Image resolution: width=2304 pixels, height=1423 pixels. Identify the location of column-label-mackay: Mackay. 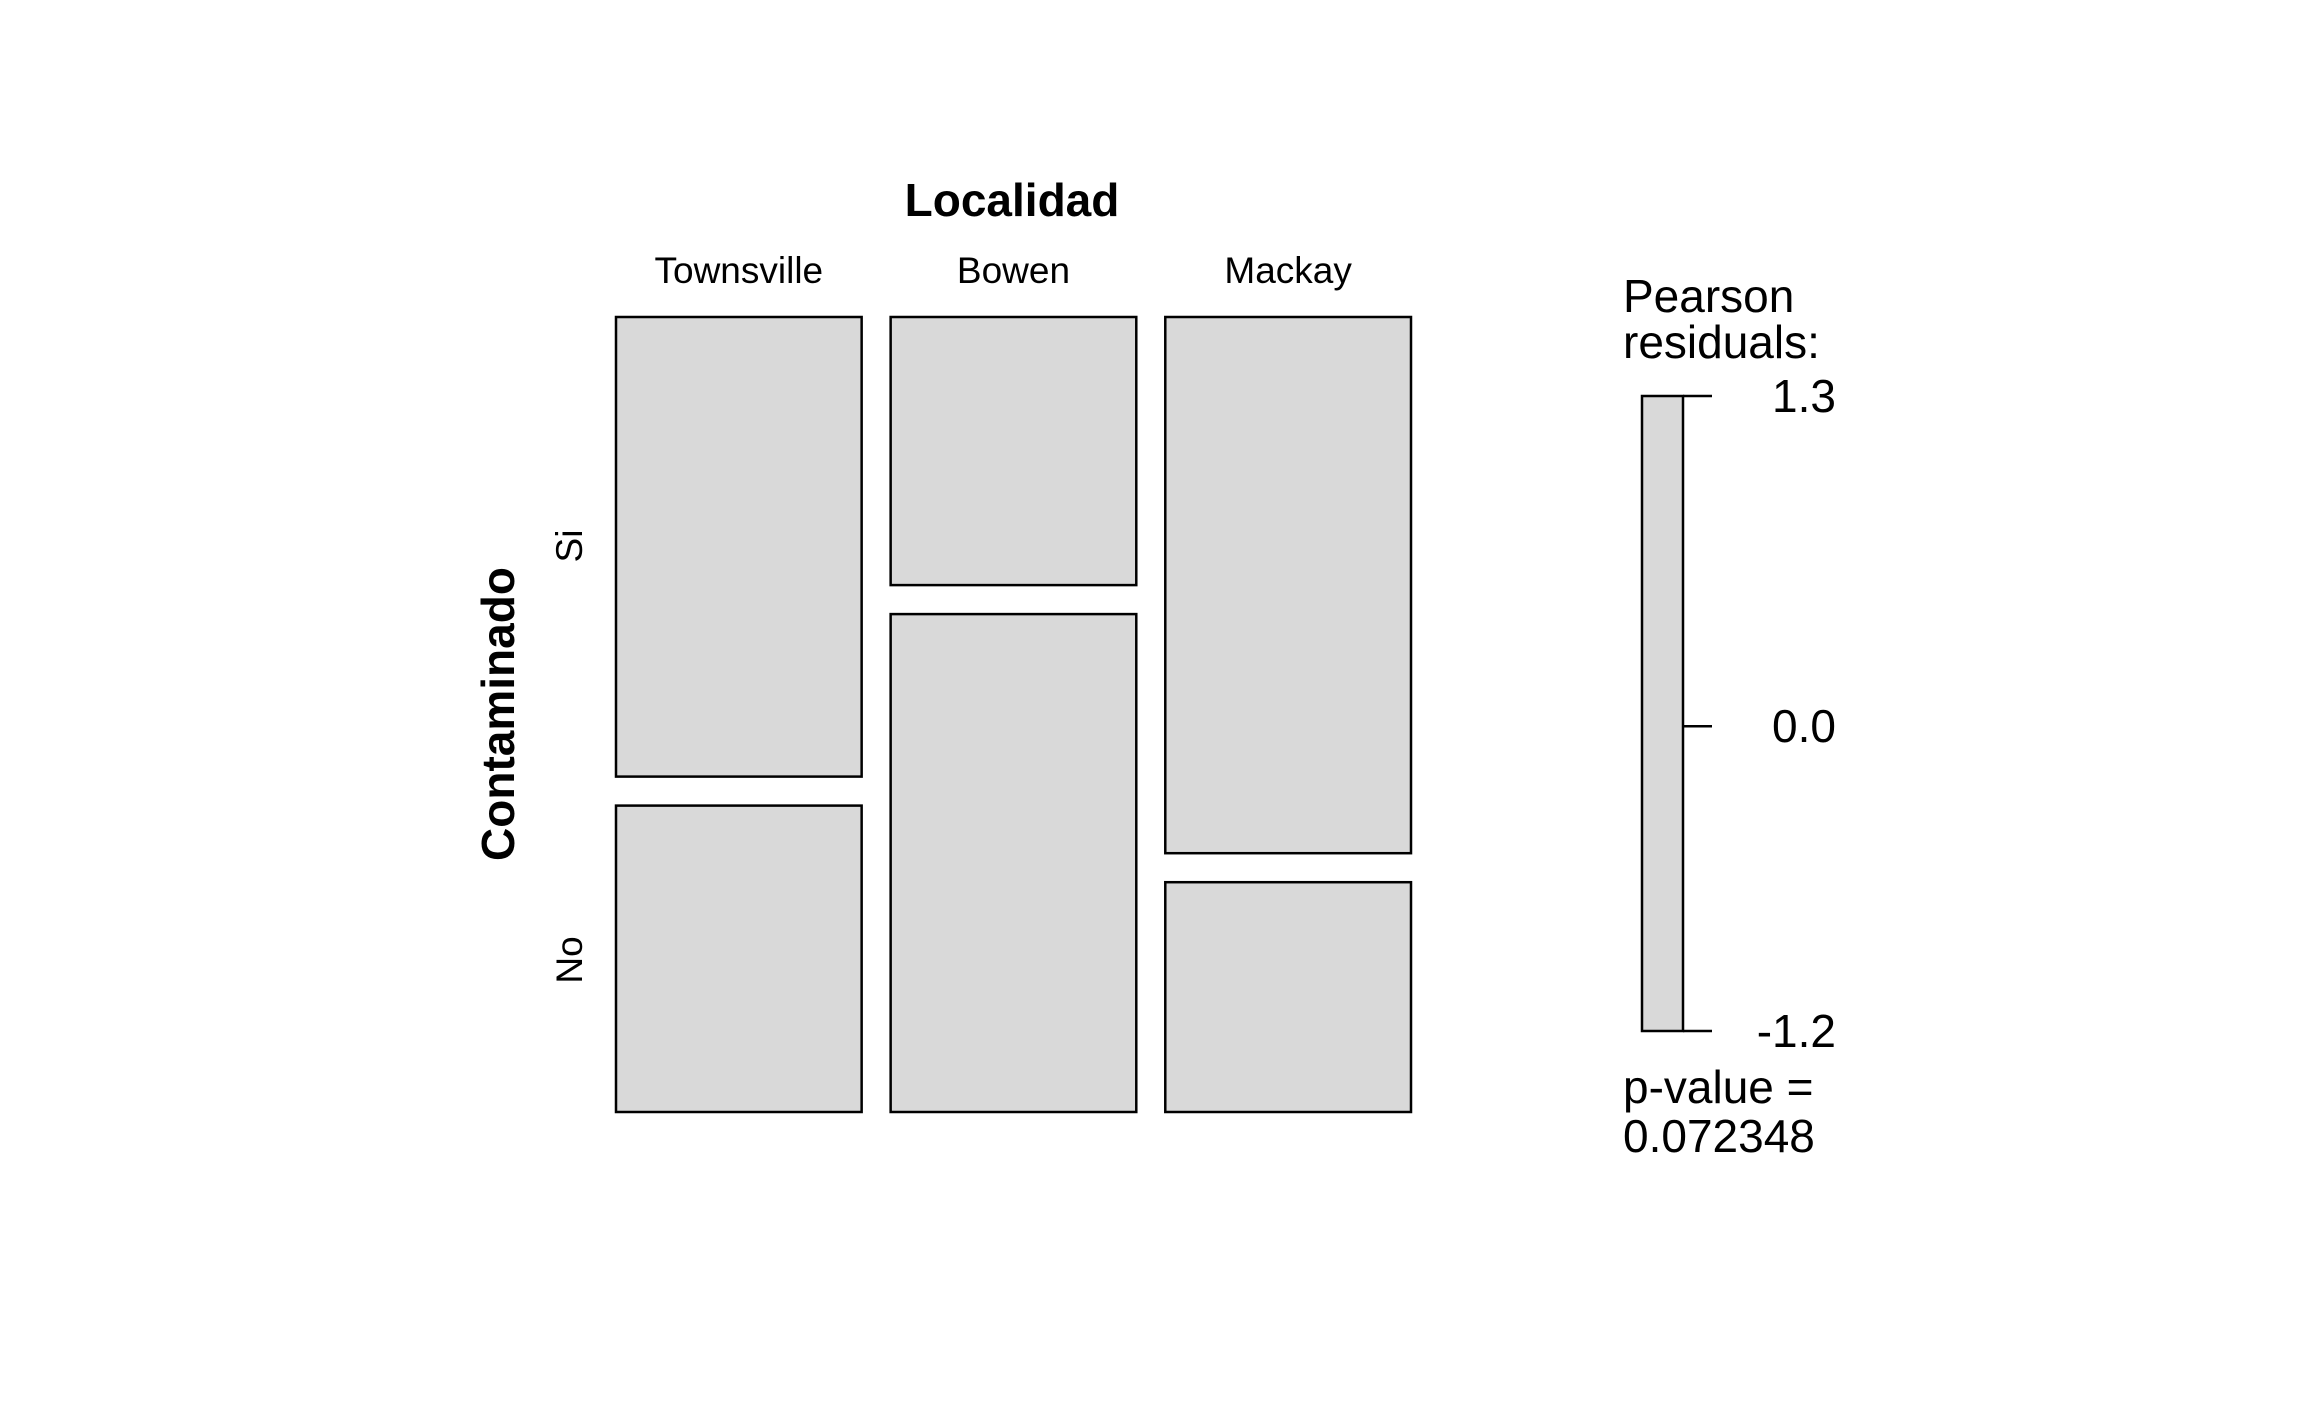
(1288, 270).